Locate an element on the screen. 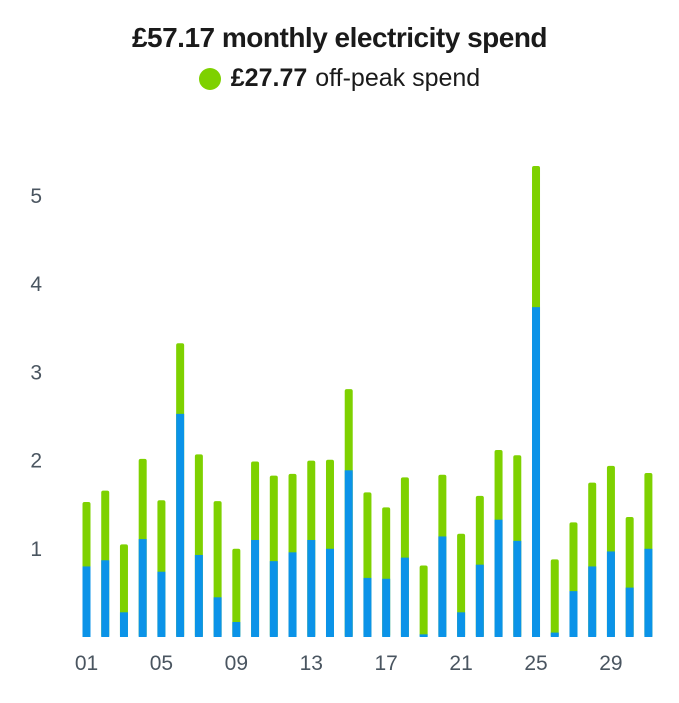  offpeak-spend-label: off-peak spend is located at coordinates (398, 78).